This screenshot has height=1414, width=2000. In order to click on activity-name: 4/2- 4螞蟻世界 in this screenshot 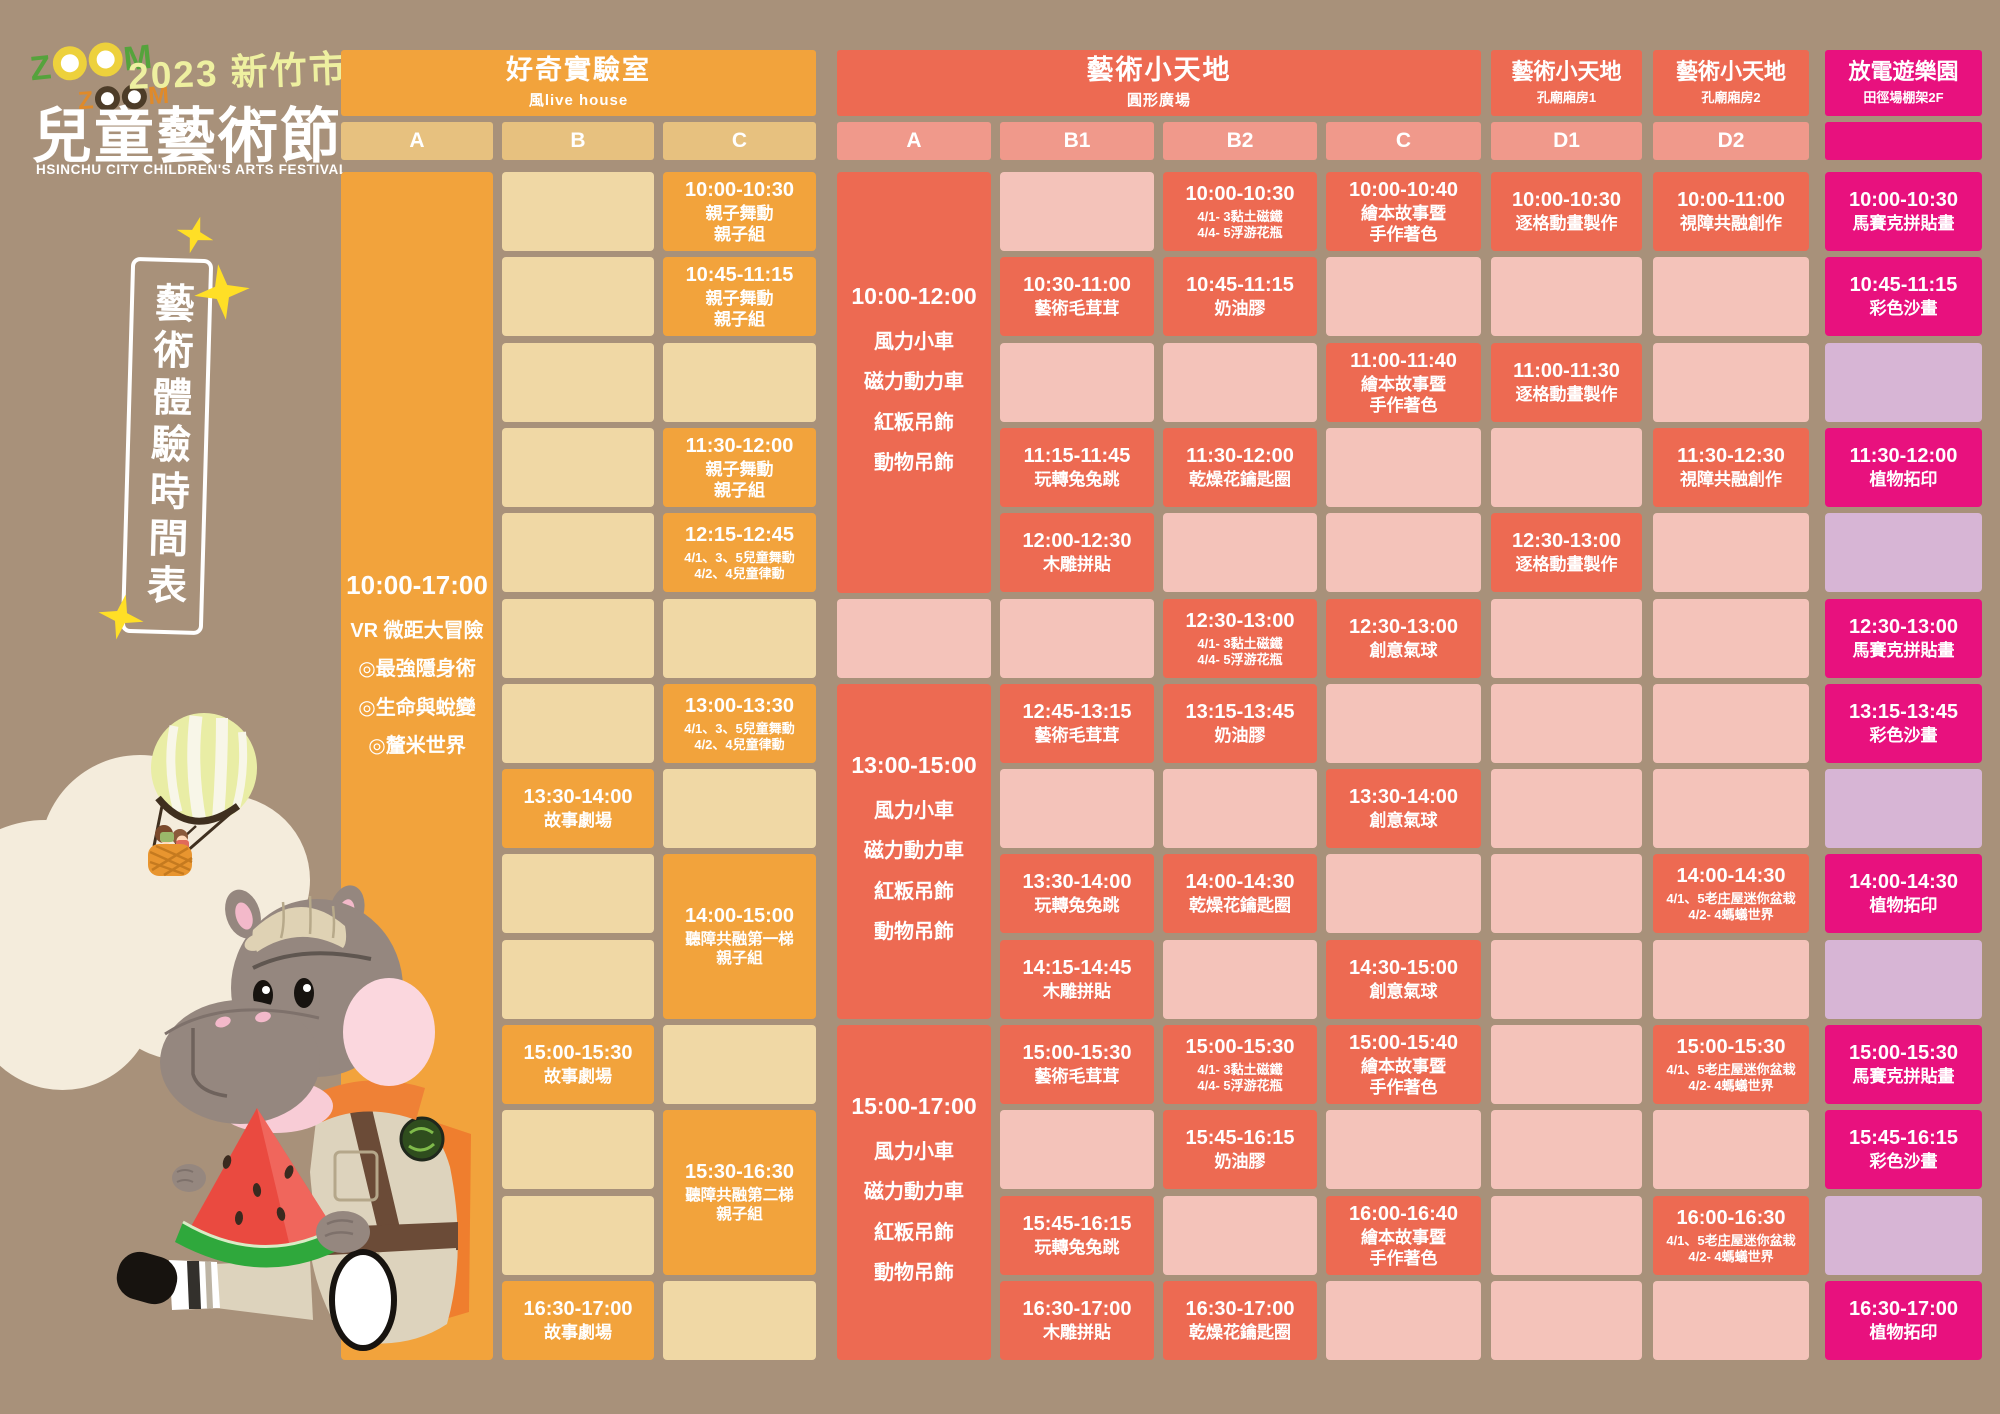, I will do `click(1731, 1085)`.